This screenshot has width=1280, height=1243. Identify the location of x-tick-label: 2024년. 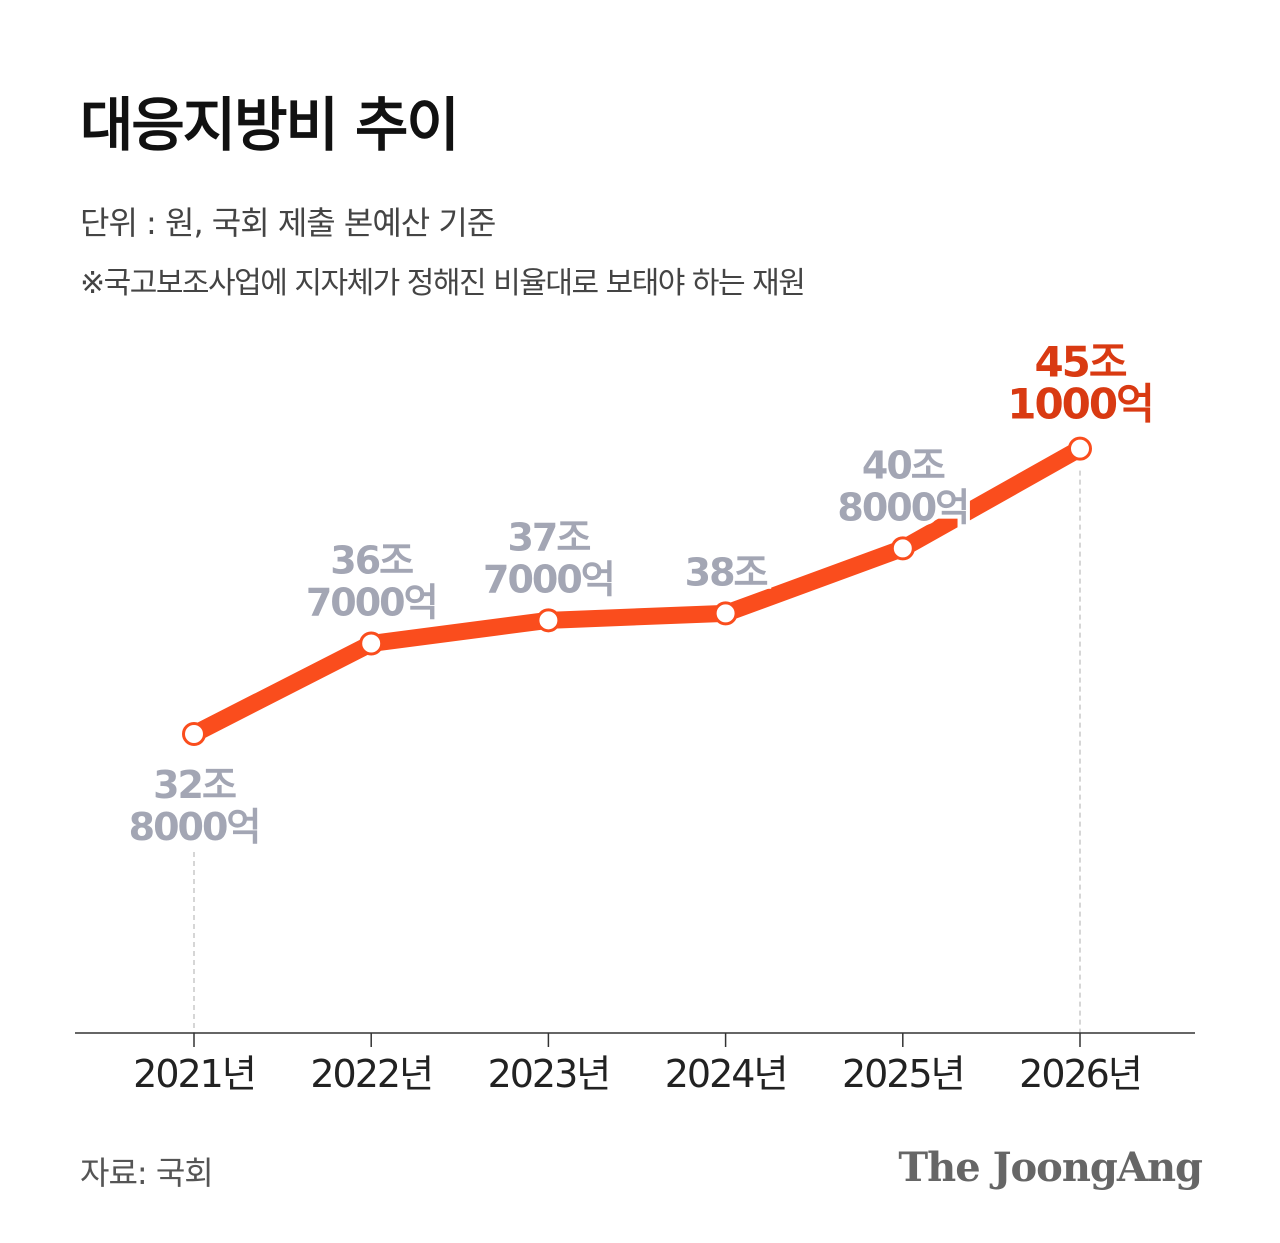
(726, 1074).